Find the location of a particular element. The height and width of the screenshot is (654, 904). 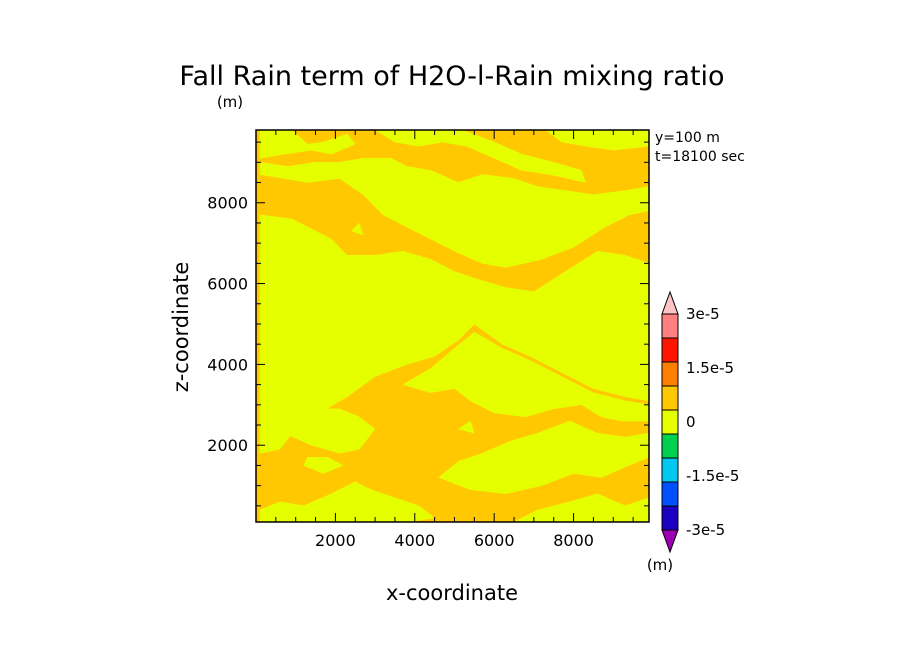

colorbar-tick-label: -1.5e-5 is located at coordinates (712, 476).